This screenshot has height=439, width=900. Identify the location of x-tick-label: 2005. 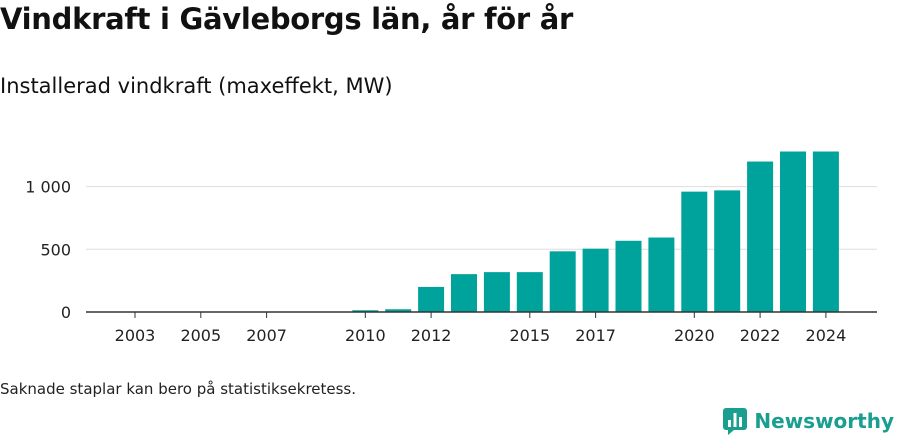
(200, 335).